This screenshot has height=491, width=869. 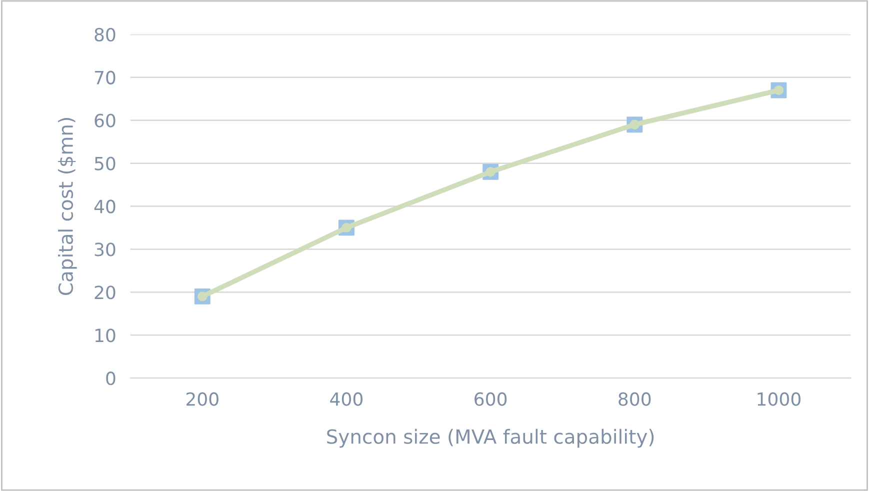 What do you see at coordinates (634, 399) in the screenshot?
I see `x-tick-label: 800` at bounding box center [634, 399].